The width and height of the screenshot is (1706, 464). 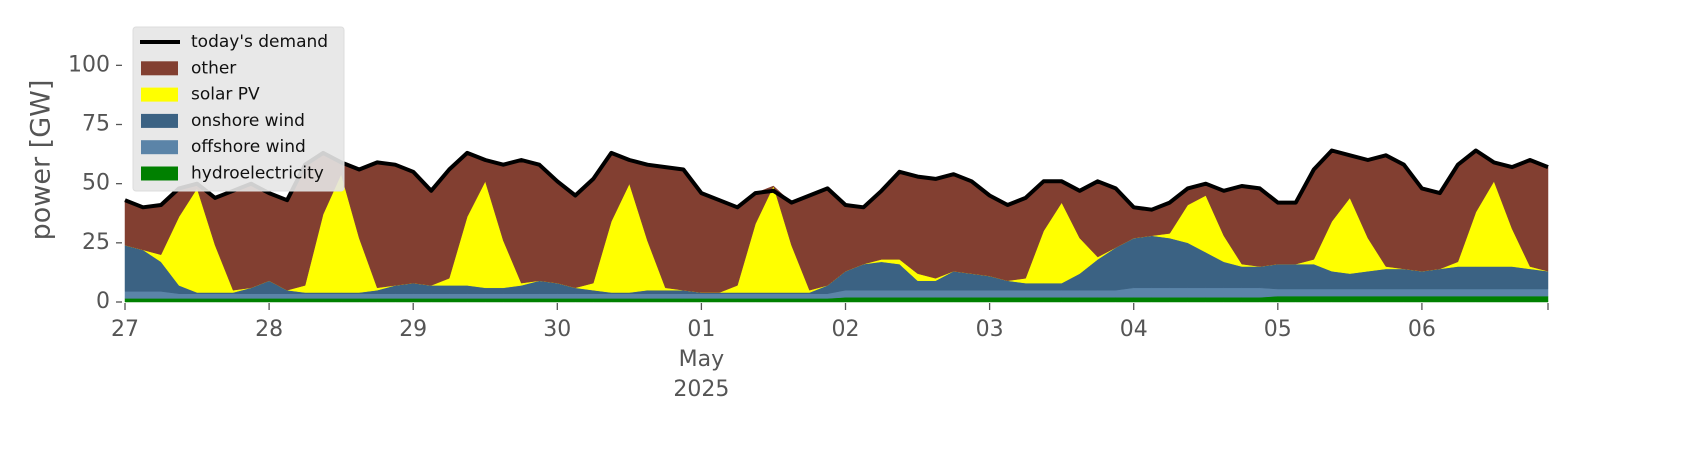 I want to click on legend-label: hydroelectricity, so click(x=257, y=174).